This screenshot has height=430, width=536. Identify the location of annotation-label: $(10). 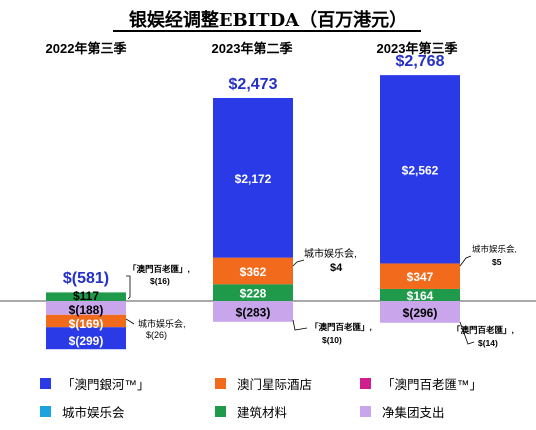
(332, 340).